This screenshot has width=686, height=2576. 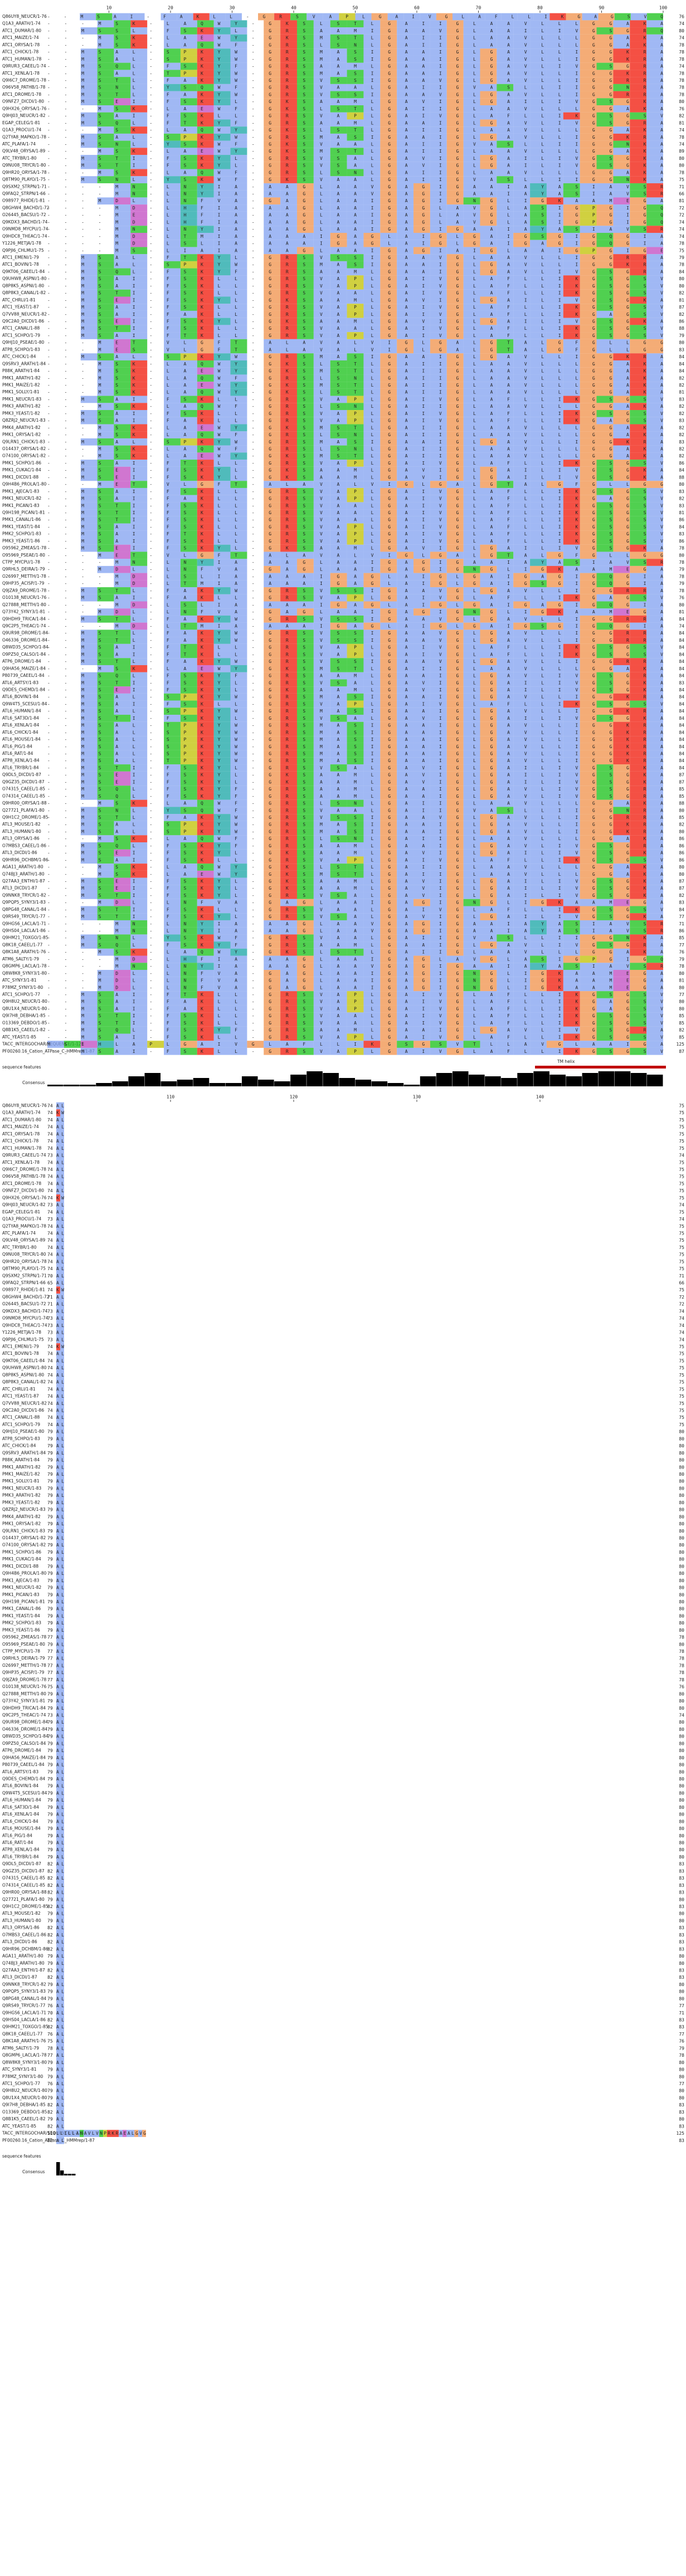 What do you see at coordinates (20, 717) in the screenshot?
I see `sequence-name: ATL6_SAT3D/1-84` at bounding box center [20, 717].